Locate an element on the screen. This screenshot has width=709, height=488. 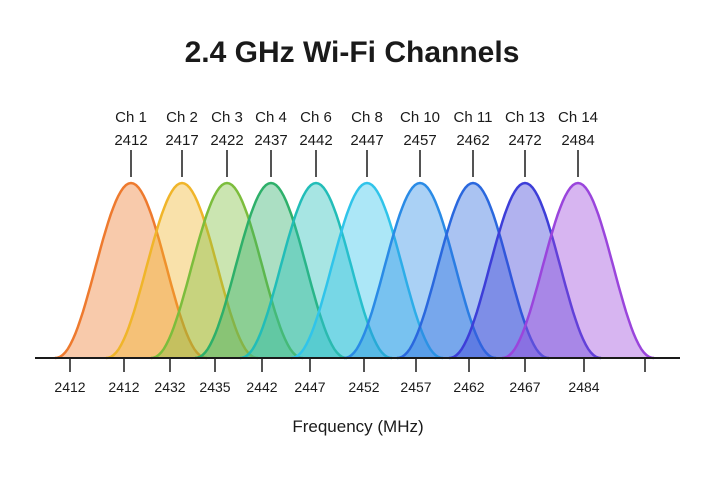
channel-name: Ch 3 is located at coordinates (227, 117).